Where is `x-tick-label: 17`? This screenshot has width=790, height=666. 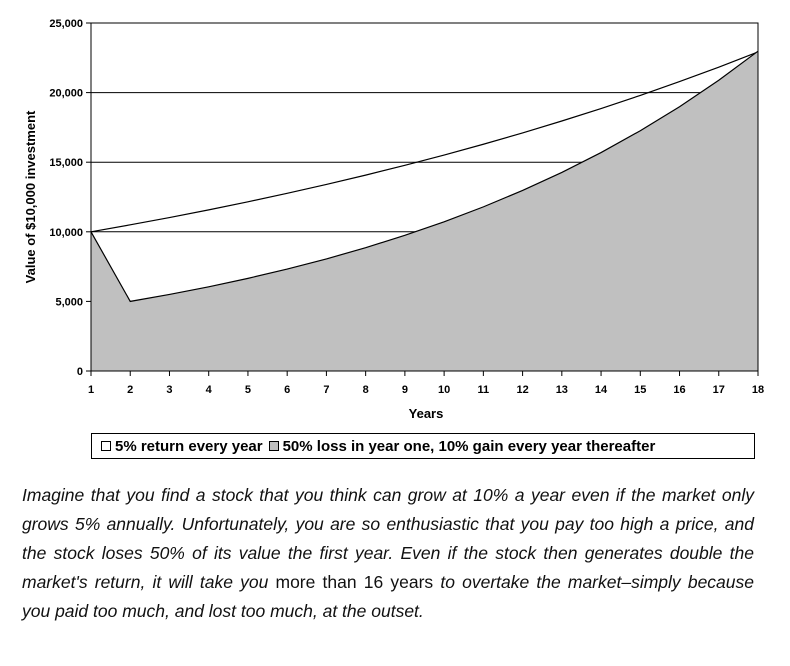
x-tick-label: 17 is located at coordinates (719, 390).